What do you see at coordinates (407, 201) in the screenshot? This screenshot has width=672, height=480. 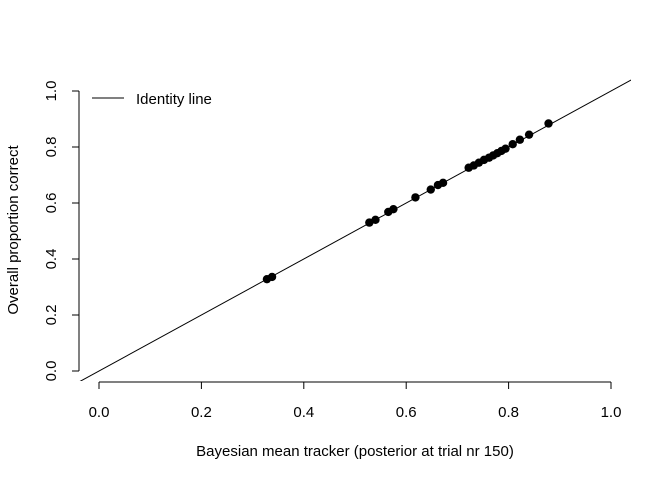 I see `data-points` at bounding box center [407, 201].